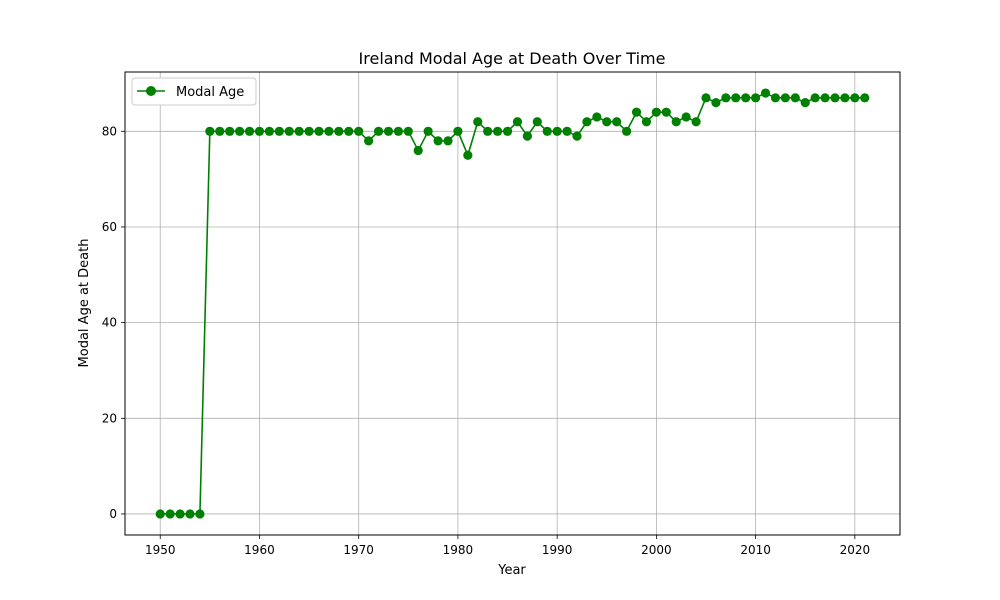 The height and width of the screenshot is (600, 1000). Describe the element at coordinates (160, 550) in the screenshot. I see `x-tick-label: 1950` at that location.